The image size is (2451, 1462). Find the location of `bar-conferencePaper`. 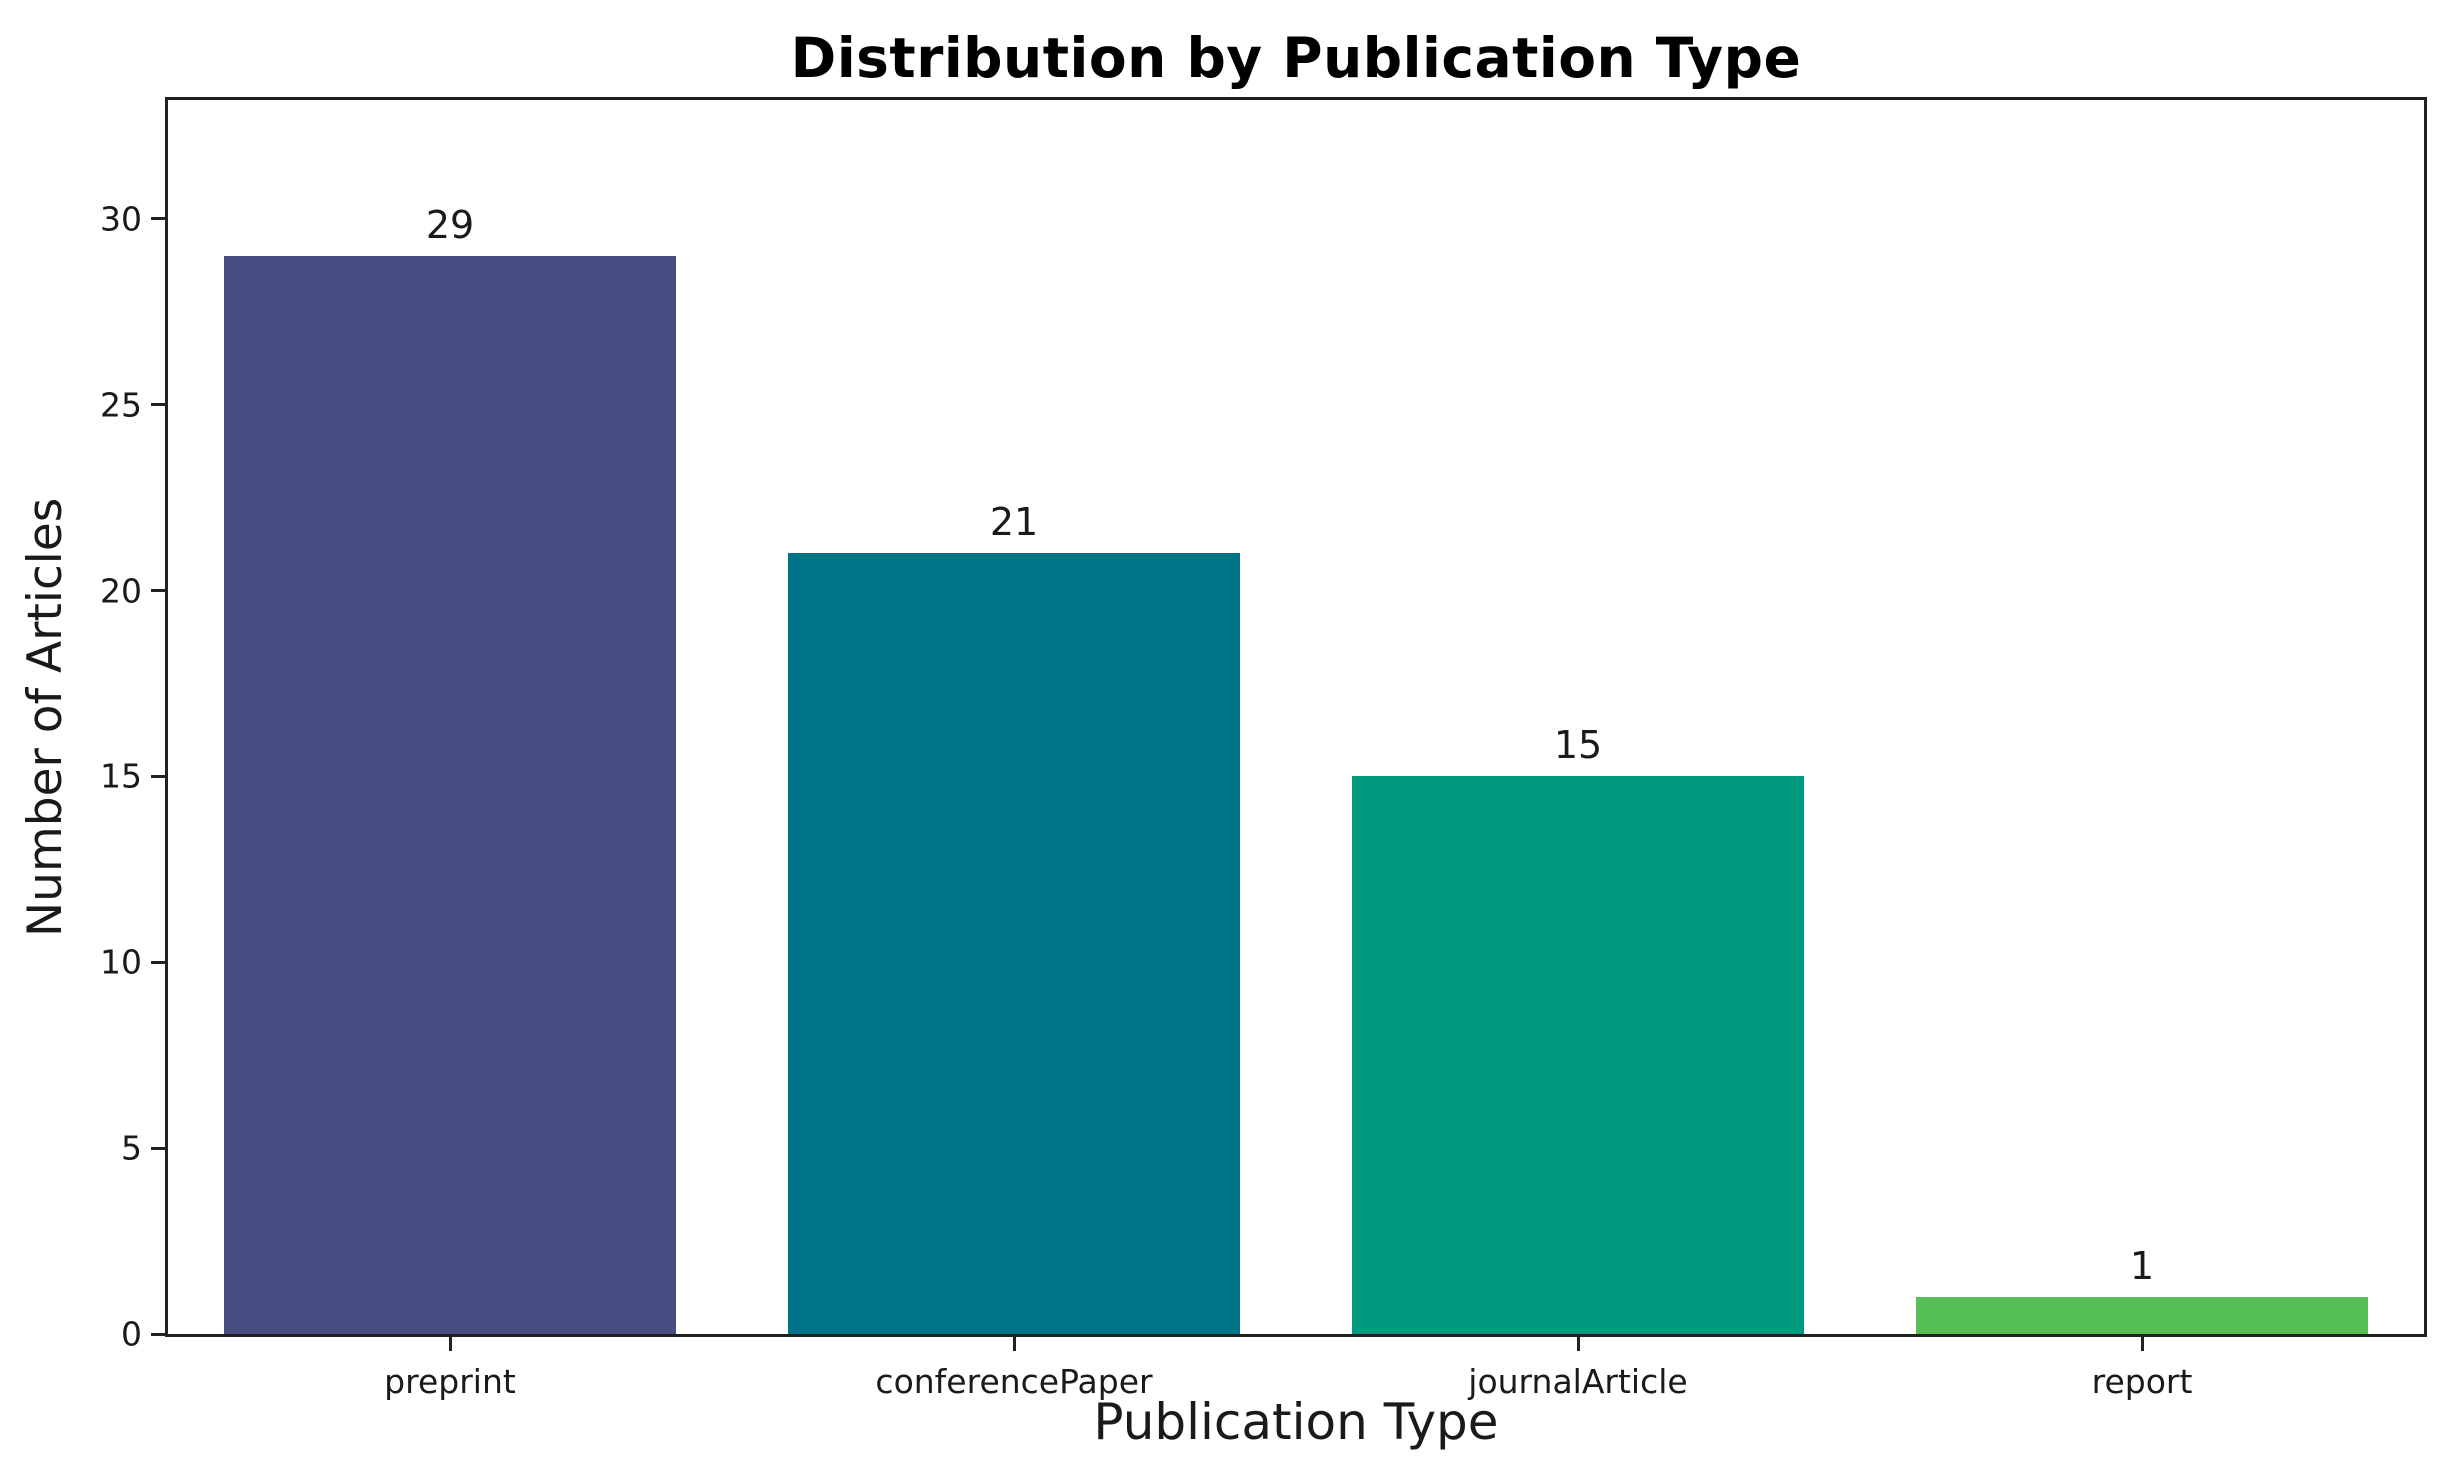

bar-conferencePaper is located at coordinates (1014, 943).